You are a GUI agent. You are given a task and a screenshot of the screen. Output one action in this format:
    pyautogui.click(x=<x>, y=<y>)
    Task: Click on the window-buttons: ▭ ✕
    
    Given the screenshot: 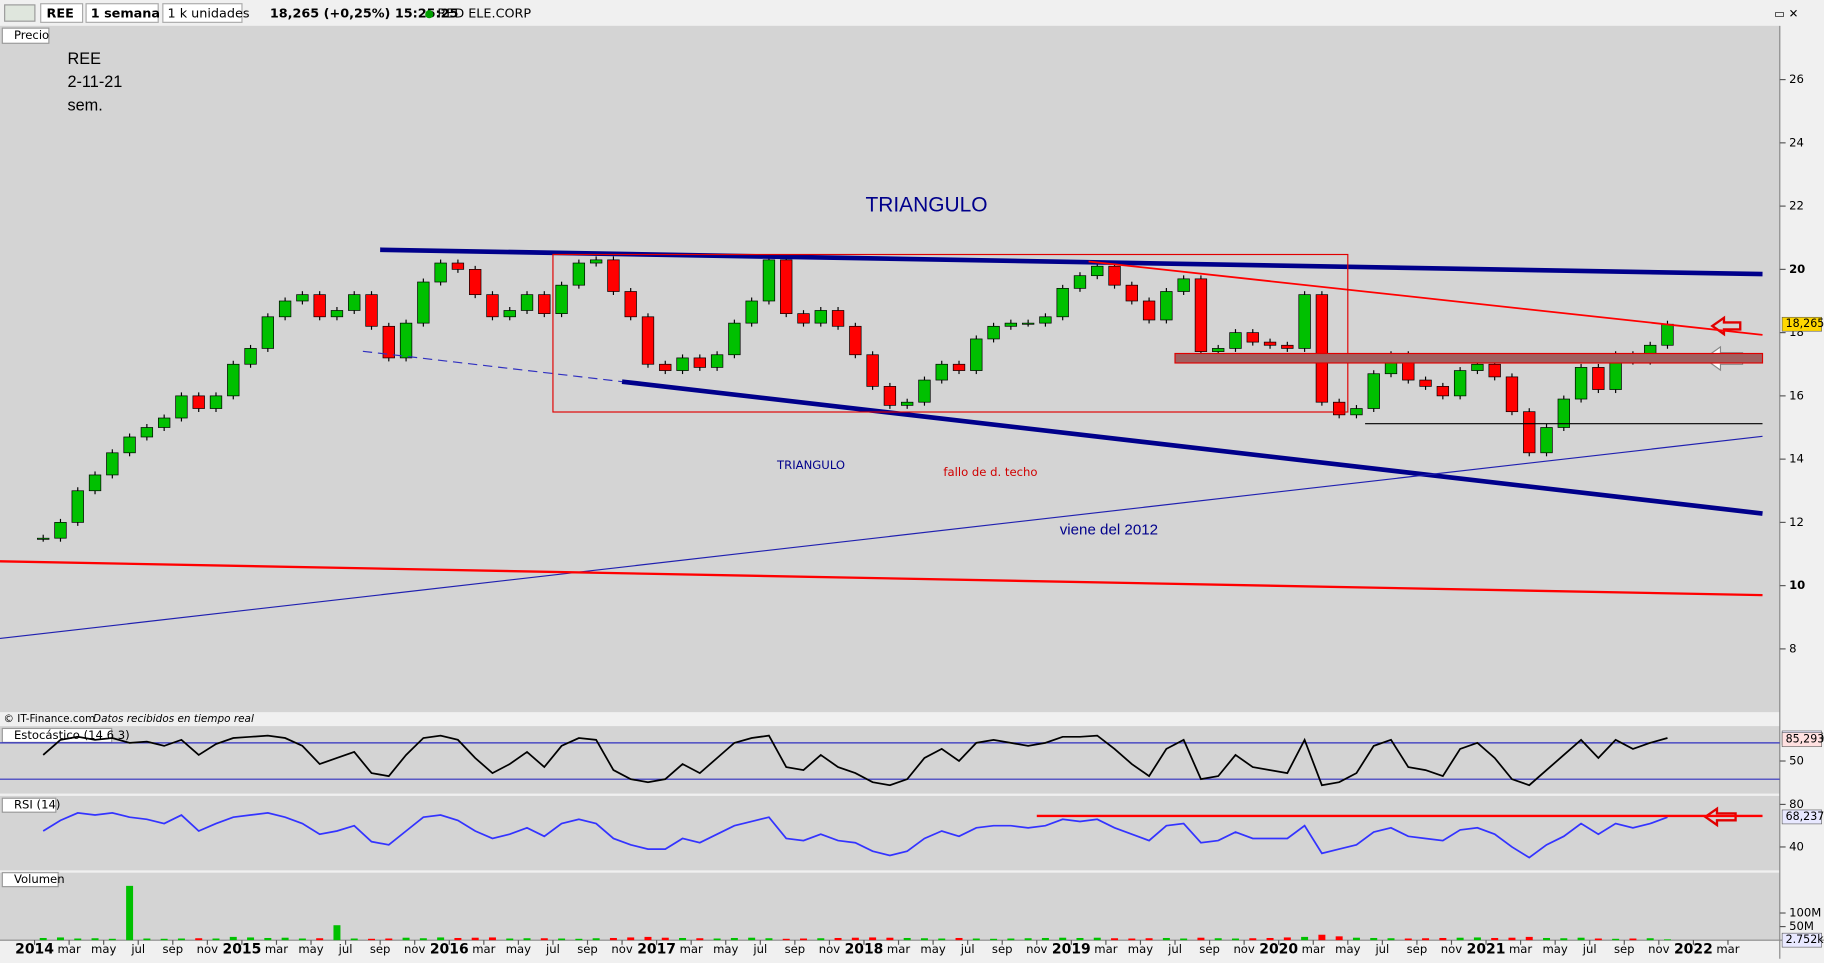 What is the action you would take?
    pyautogui.click(x=1786, y=14)
    